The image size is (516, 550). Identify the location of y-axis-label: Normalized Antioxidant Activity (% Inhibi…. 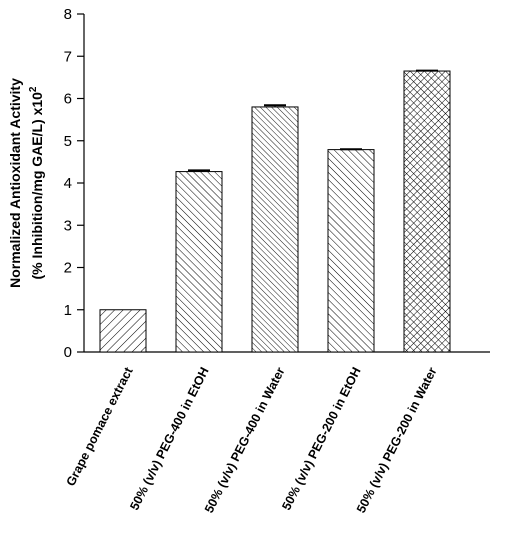
(26, 183).